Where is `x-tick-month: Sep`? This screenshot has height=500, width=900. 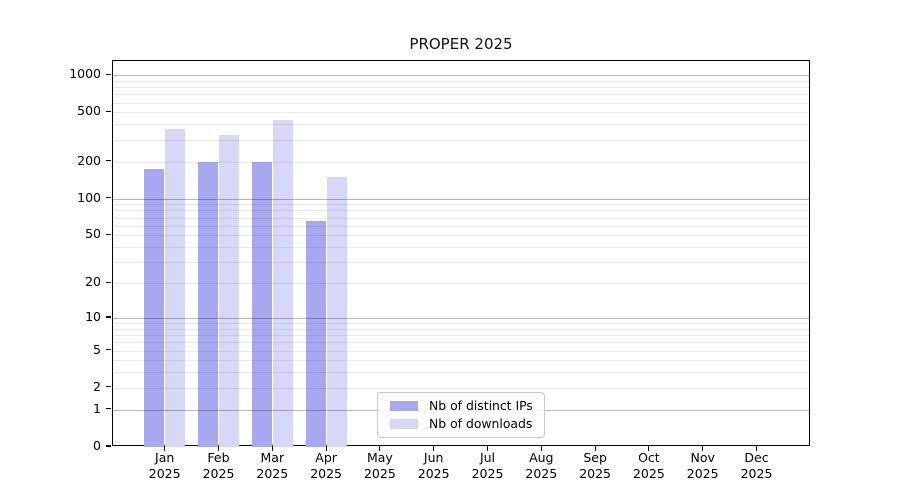 x-tick-month: Sep is located at coordinates (595, 457).